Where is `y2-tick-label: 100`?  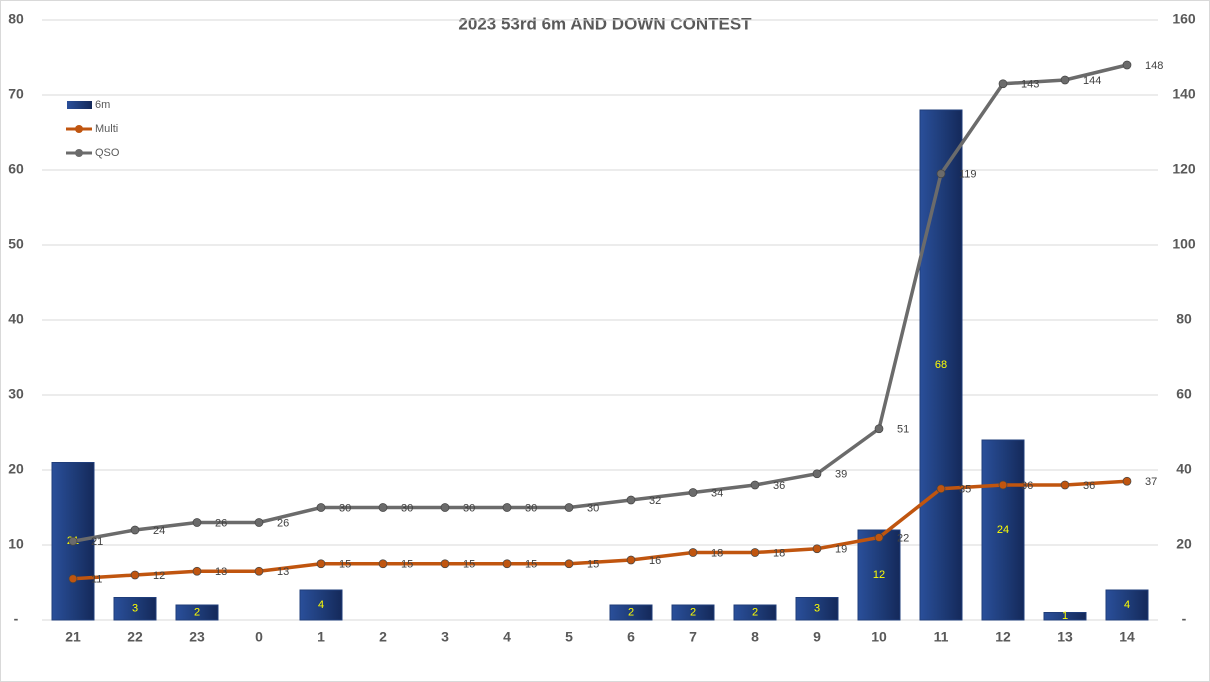
y2-tick-label: 100 is located at coordinates (1184, 244).